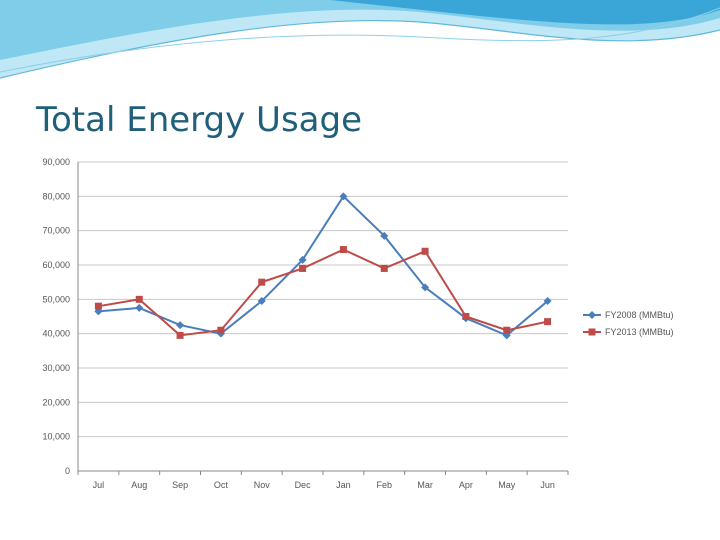 The height and width of the screenshot is (540, 720). Describe the element at coordinates (56, 437) in the screenshot. I see `y-tick-label: 10,000` at that location.